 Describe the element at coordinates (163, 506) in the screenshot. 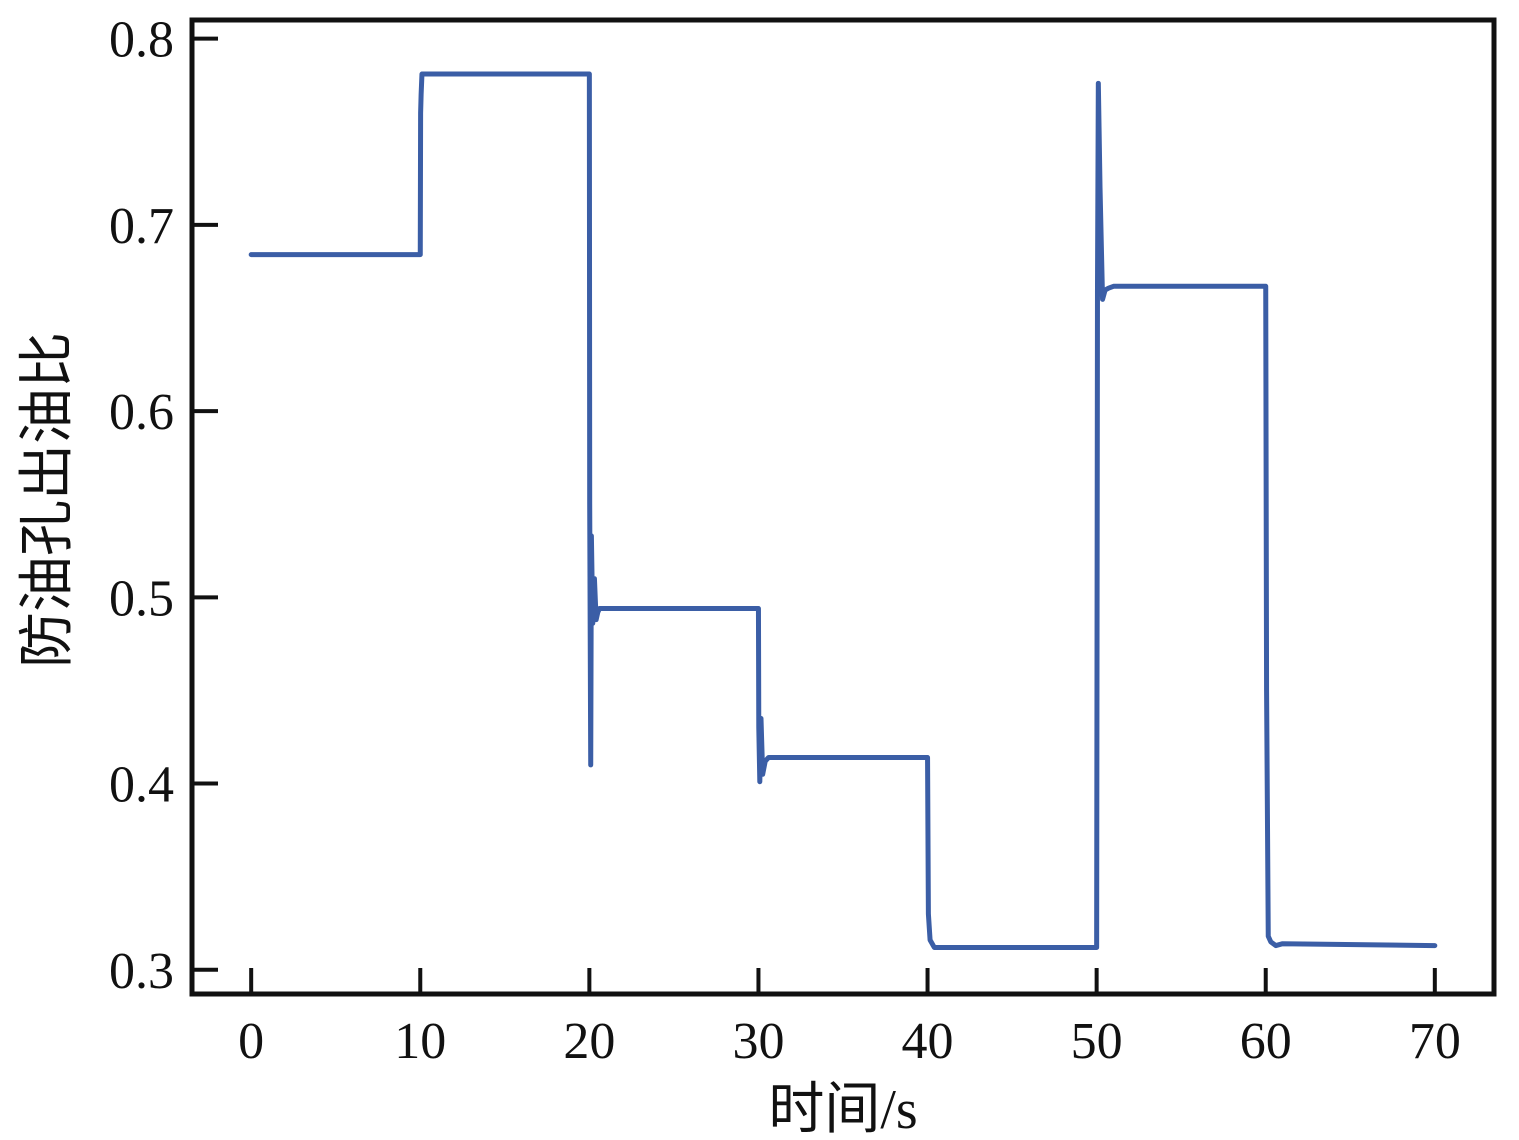

I see `y-axis-ticks: 0.3 0.4 0.5 0.6 0.7 0.8` at that location.